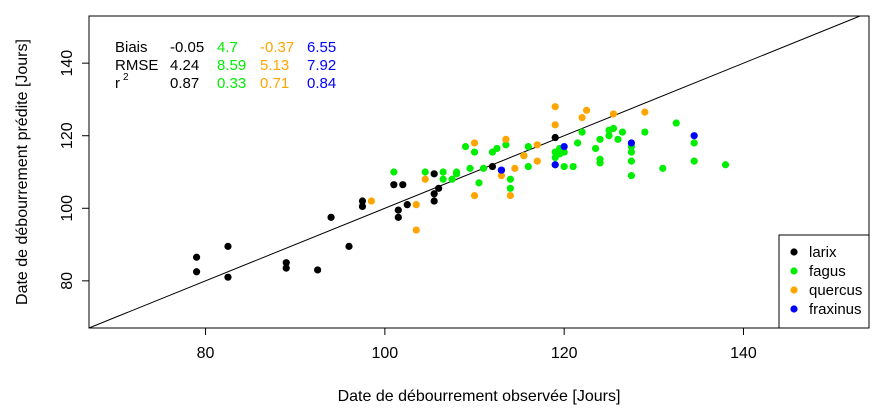  Describe the element at coordinates (74, 170) in the screenshot. I see `y-axis: 80 100 120 140` at that location.